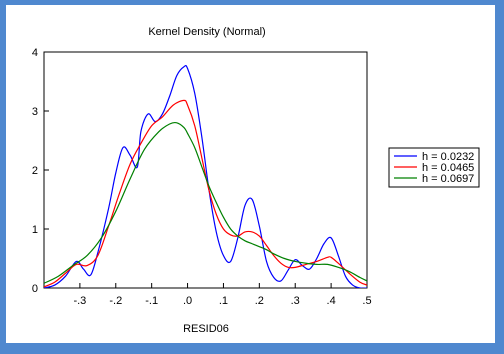  I want to click on legend-label: h = 0.0465, so click(448, 168).